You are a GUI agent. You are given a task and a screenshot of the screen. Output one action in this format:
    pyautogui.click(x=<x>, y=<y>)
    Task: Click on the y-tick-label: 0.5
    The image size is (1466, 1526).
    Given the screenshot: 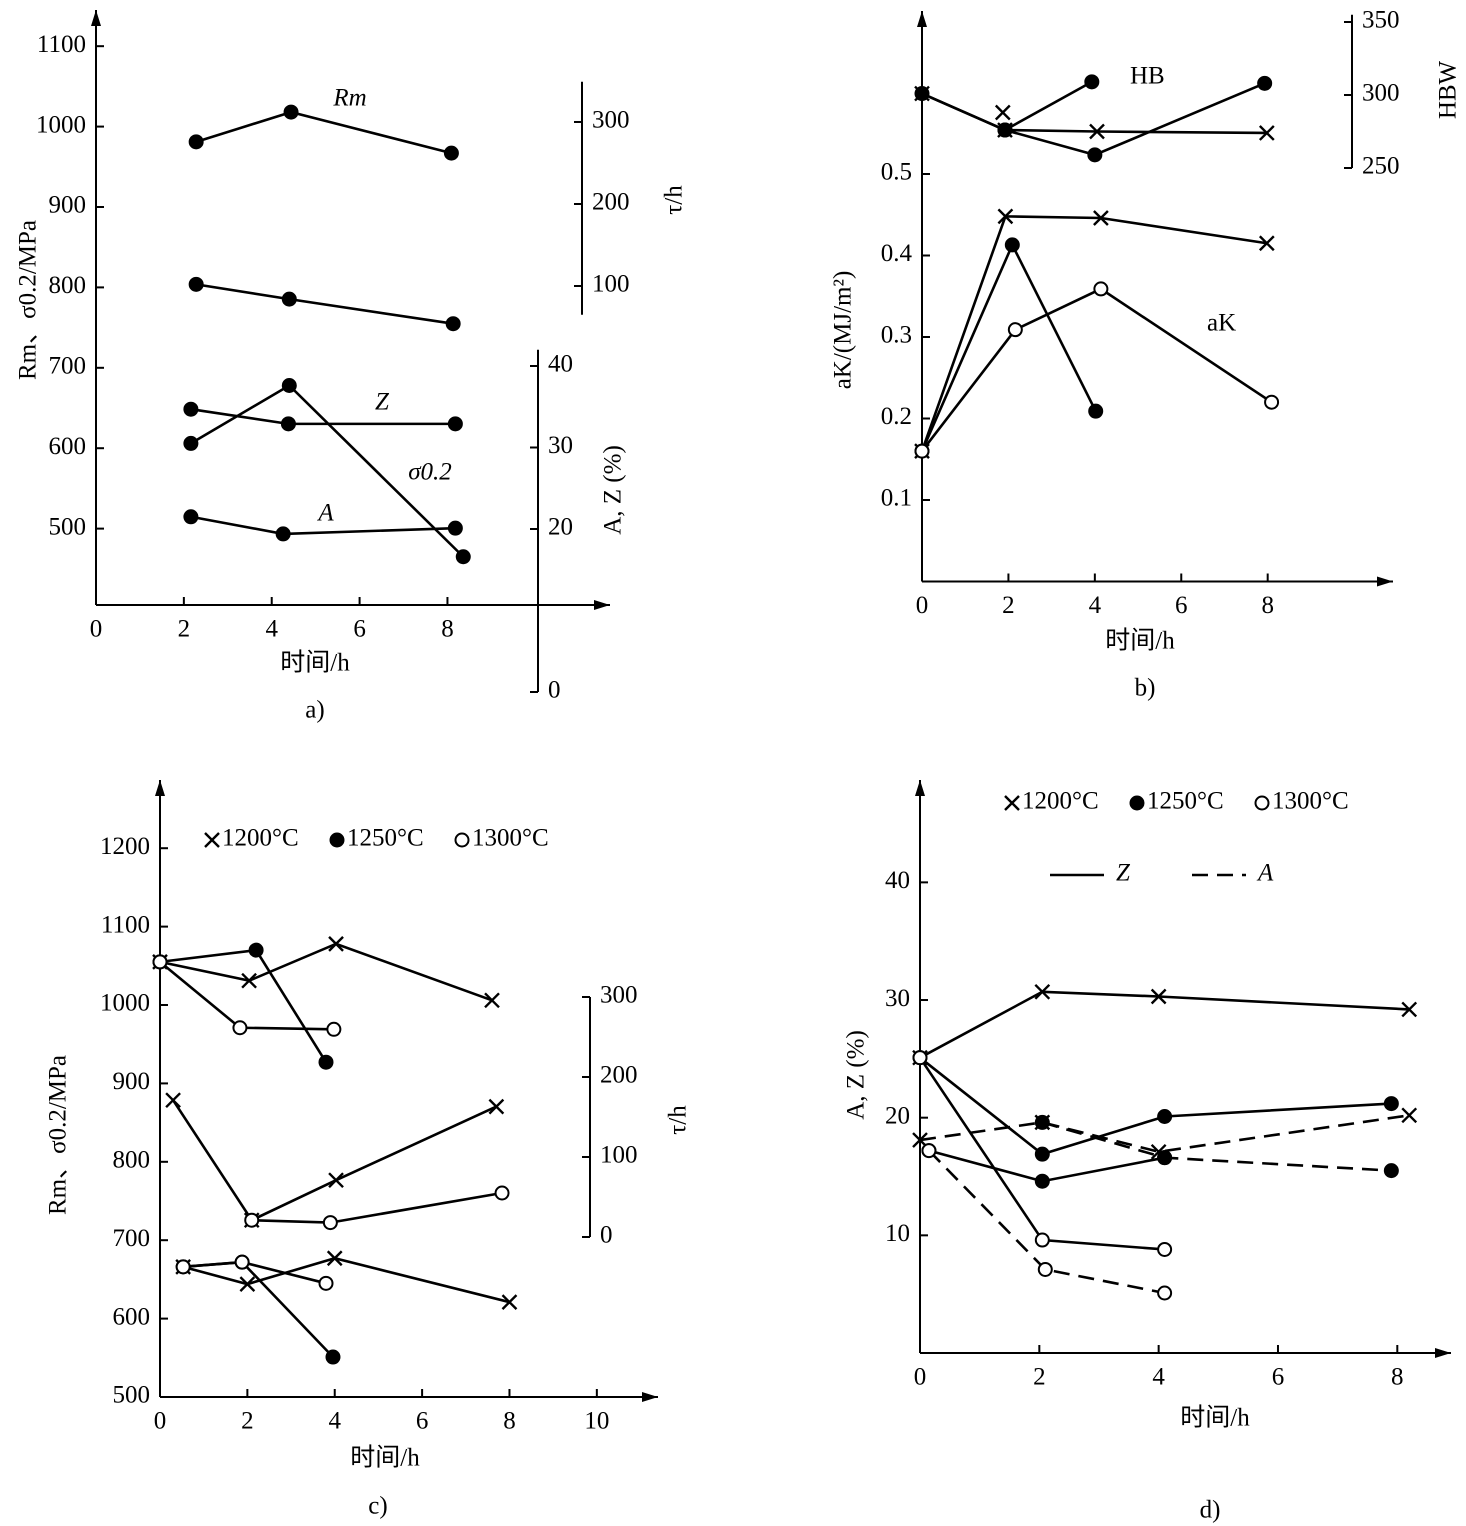 What is the action you would take?
    pyautogui.click(x=896, y=172)
    